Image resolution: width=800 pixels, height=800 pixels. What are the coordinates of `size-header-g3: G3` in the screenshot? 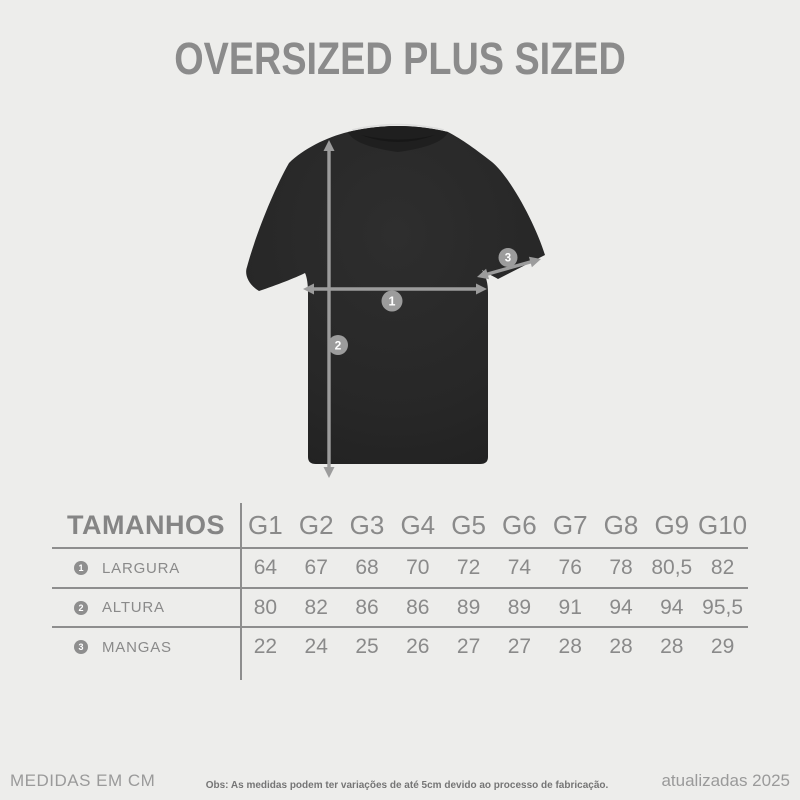 It's located at (367, 524).